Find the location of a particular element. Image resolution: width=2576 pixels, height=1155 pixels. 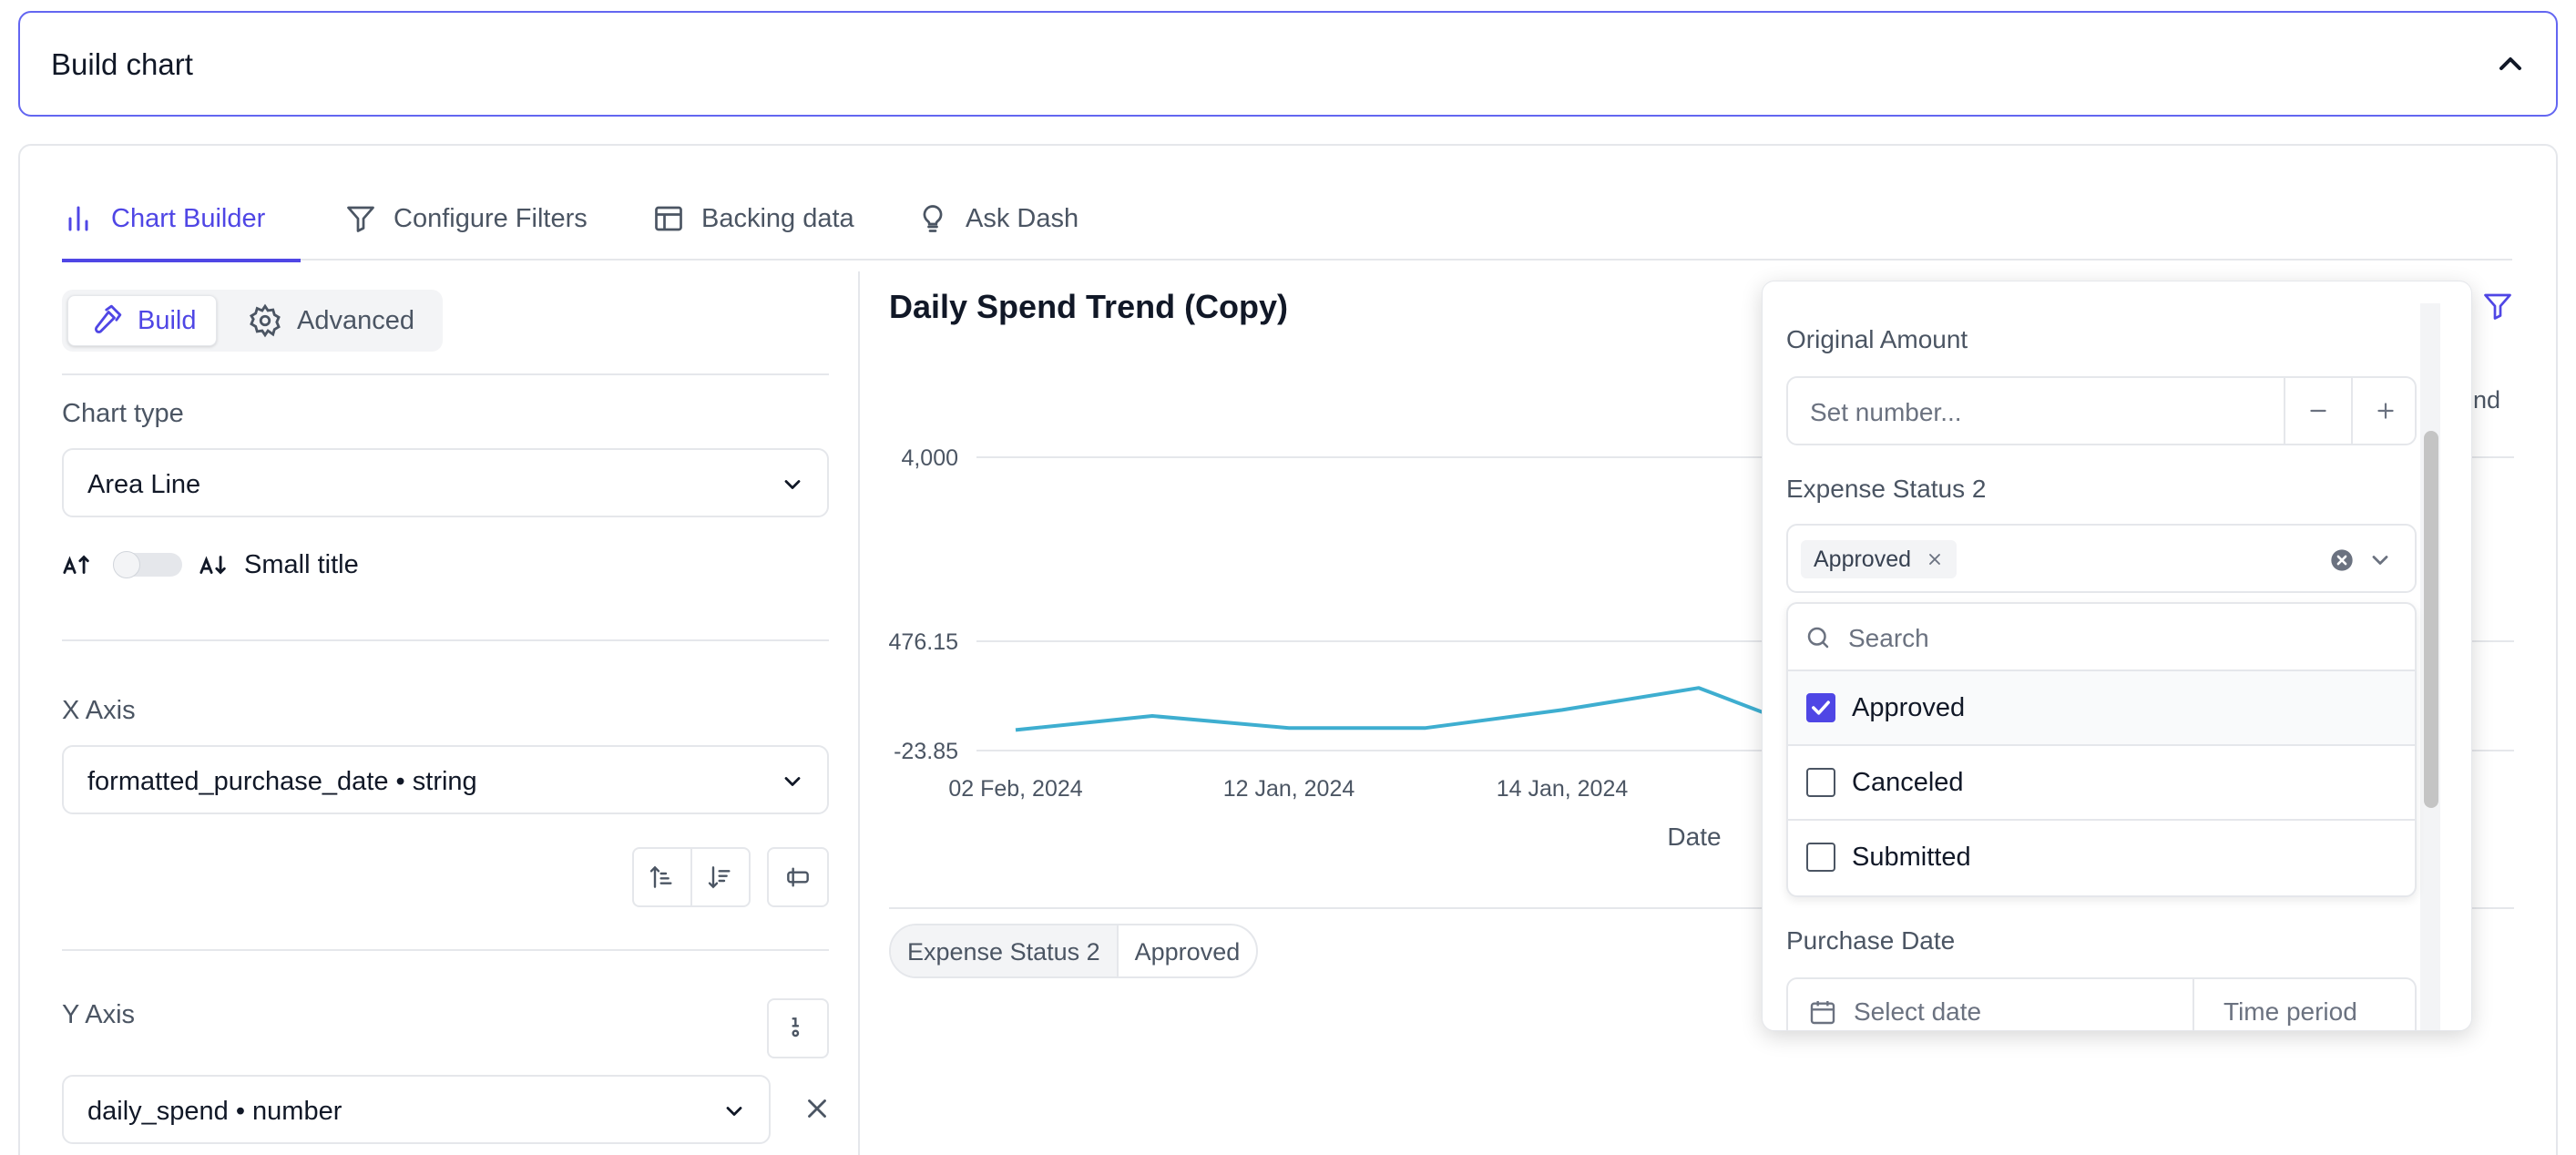

sort-descending-icon is located at coordinates (719, 877).